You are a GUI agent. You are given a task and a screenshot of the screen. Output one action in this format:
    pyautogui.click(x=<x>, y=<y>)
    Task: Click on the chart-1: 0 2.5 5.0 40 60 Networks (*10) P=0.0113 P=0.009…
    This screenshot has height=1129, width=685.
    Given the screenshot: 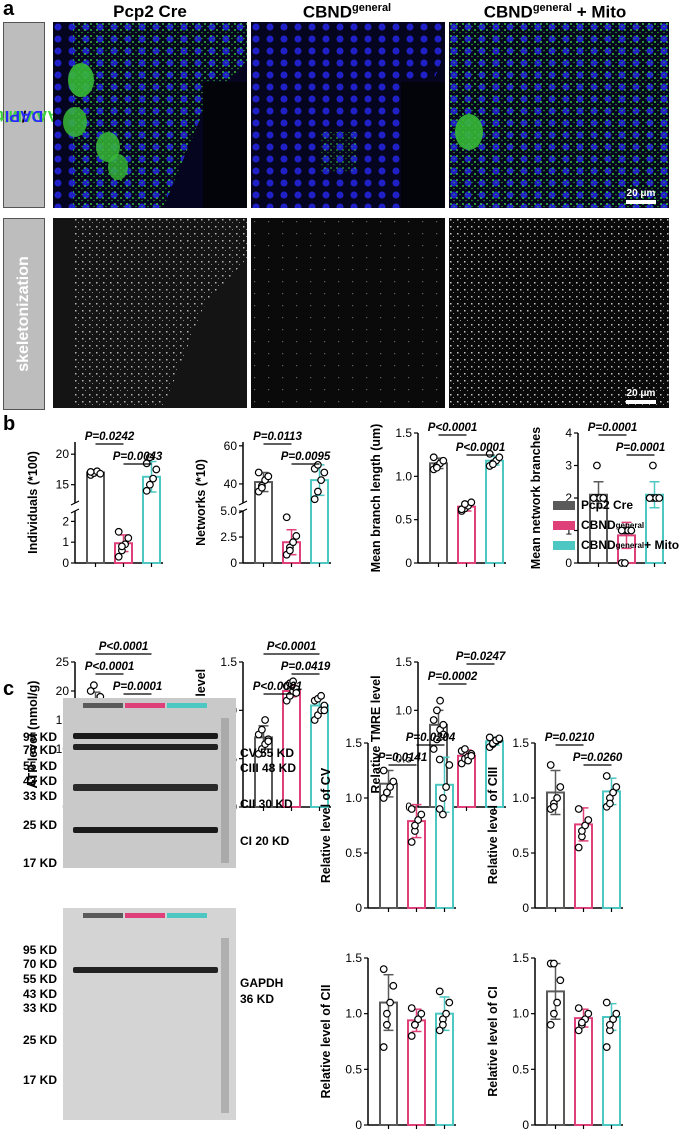 What is the action you would take?
    pyautogui.click(x=262, y=500)
    